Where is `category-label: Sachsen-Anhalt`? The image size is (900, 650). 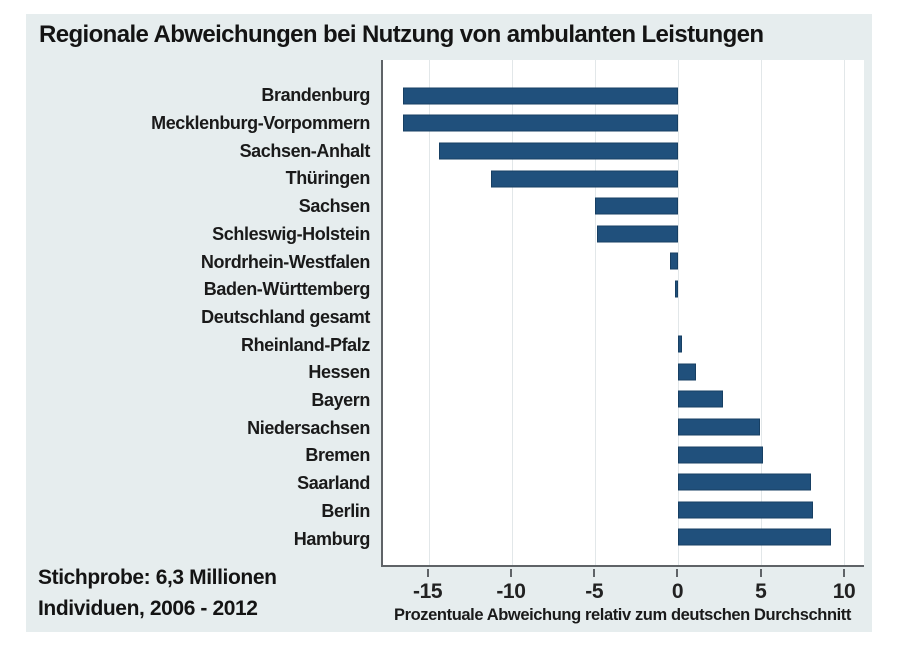
category-label: Sachsen-Anhalt is located at coordinates (305, 150).